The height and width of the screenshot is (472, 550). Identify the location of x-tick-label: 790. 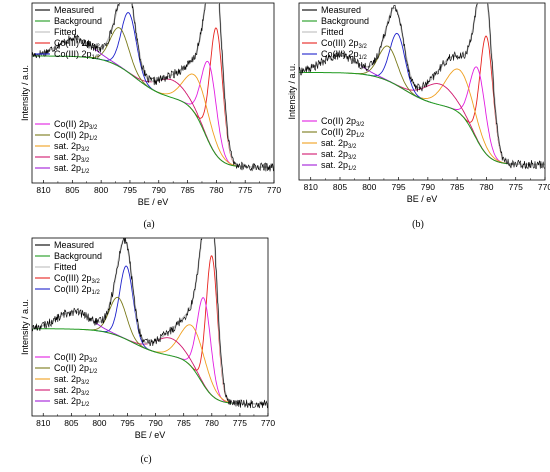
(428, 187).